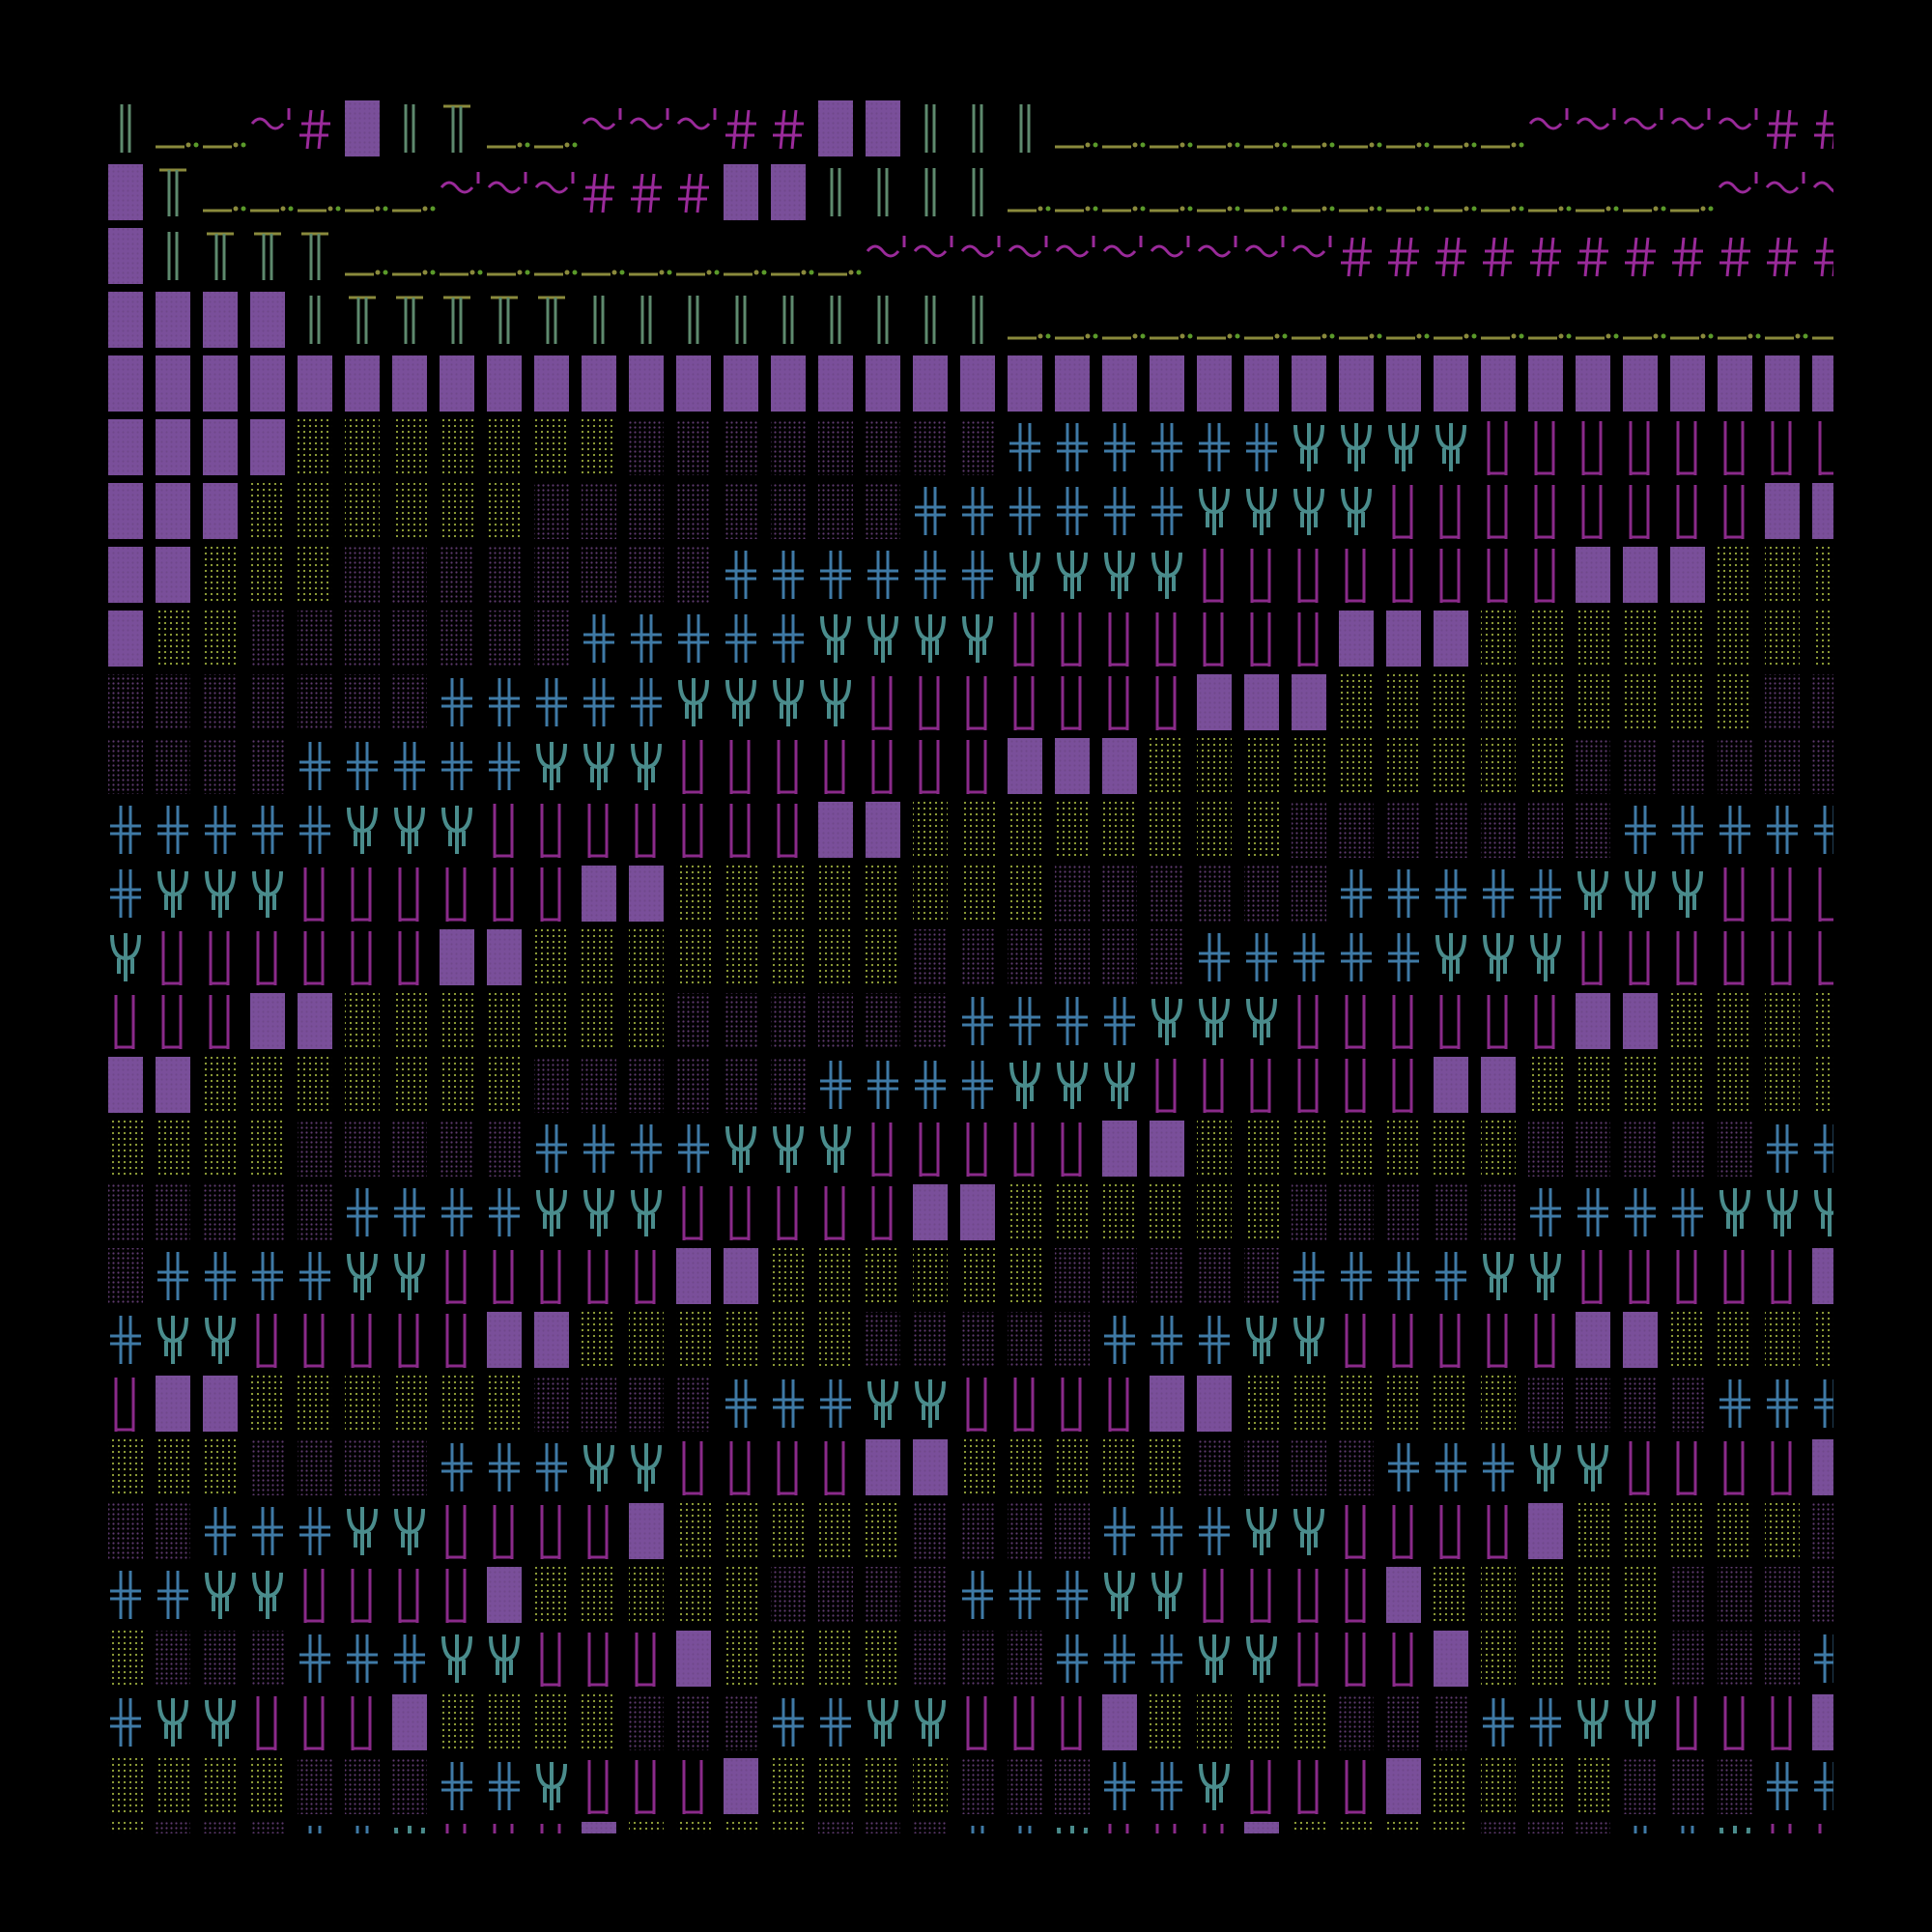  What do you see at coordinates (1450, 257) in the screenshot?
I see `hash-glyph` at bounding box center [1450, 257].